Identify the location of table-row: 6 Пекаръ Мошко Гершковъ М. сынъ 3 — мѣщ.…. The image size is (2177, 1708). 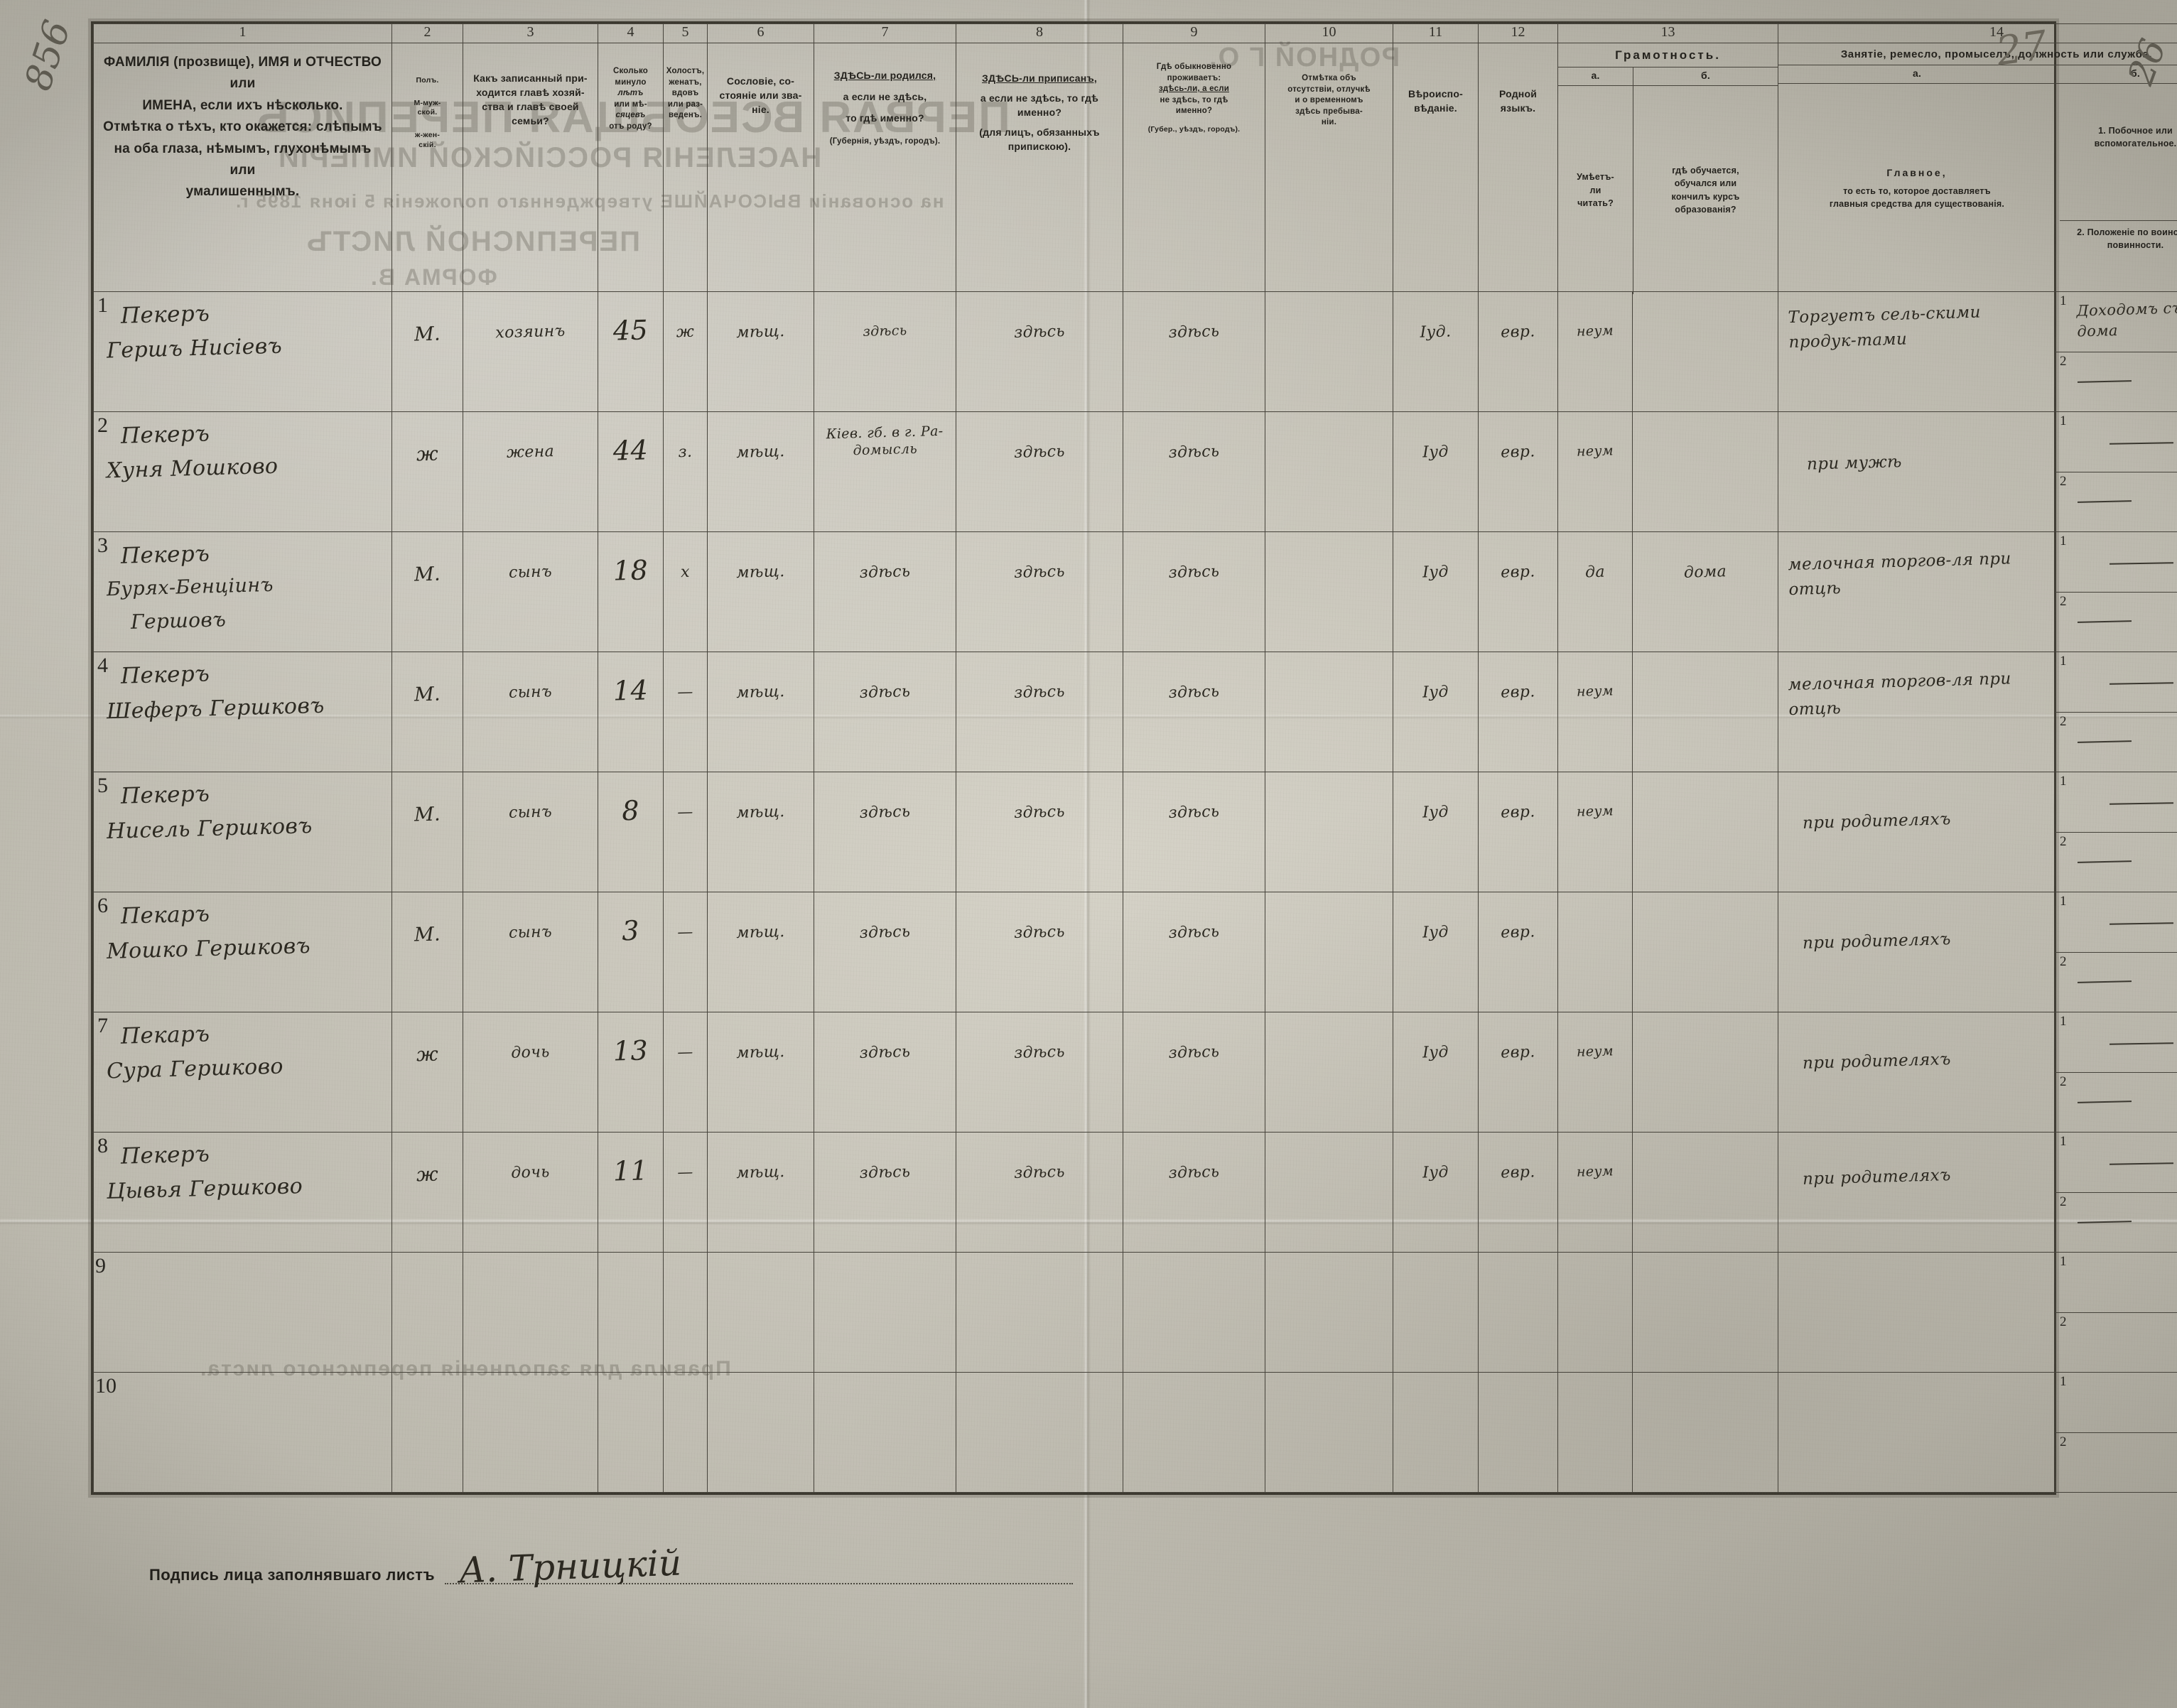
(1135, 952).